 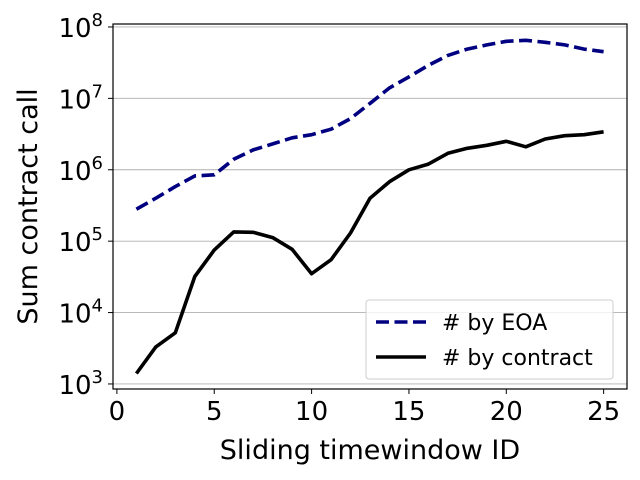 What do you see at coordinates (214, 412) in the screenshot?
I see `x-tick-label: 5` at bounding box center [214, 412].